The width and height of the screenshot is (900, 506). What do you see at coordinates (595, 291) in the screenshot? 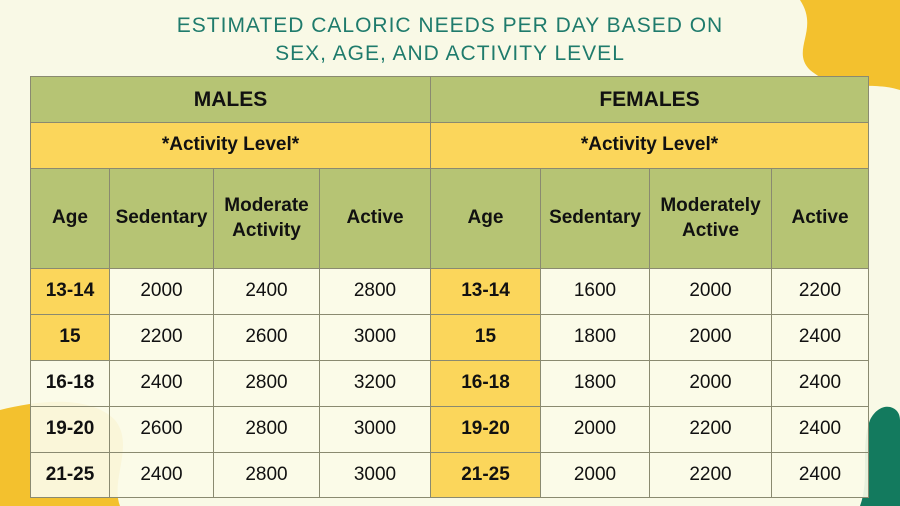
I see `value-cell: 1600` at bounding box center [595, 291].